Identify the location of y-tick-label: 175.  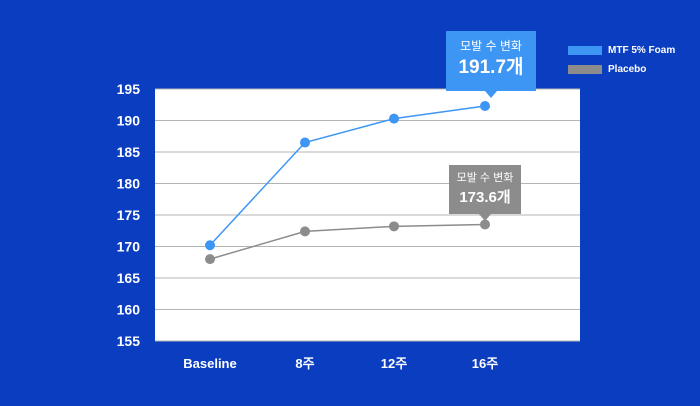
(129, 215).